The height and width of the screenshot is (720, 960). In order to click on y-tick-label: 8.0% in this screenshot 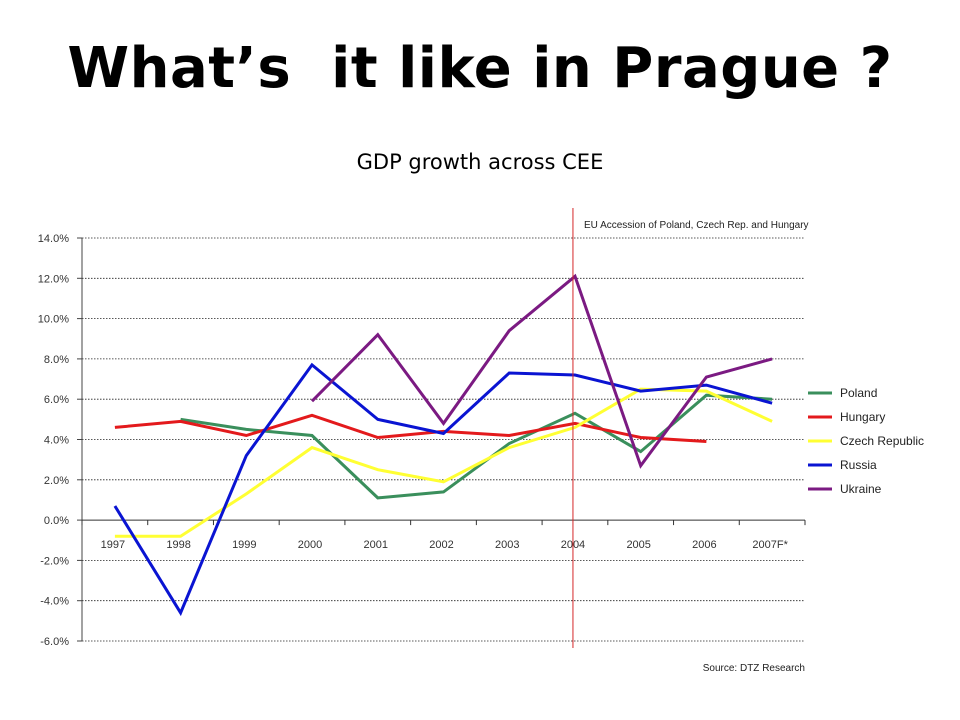, I will do `click(56, 360)`.